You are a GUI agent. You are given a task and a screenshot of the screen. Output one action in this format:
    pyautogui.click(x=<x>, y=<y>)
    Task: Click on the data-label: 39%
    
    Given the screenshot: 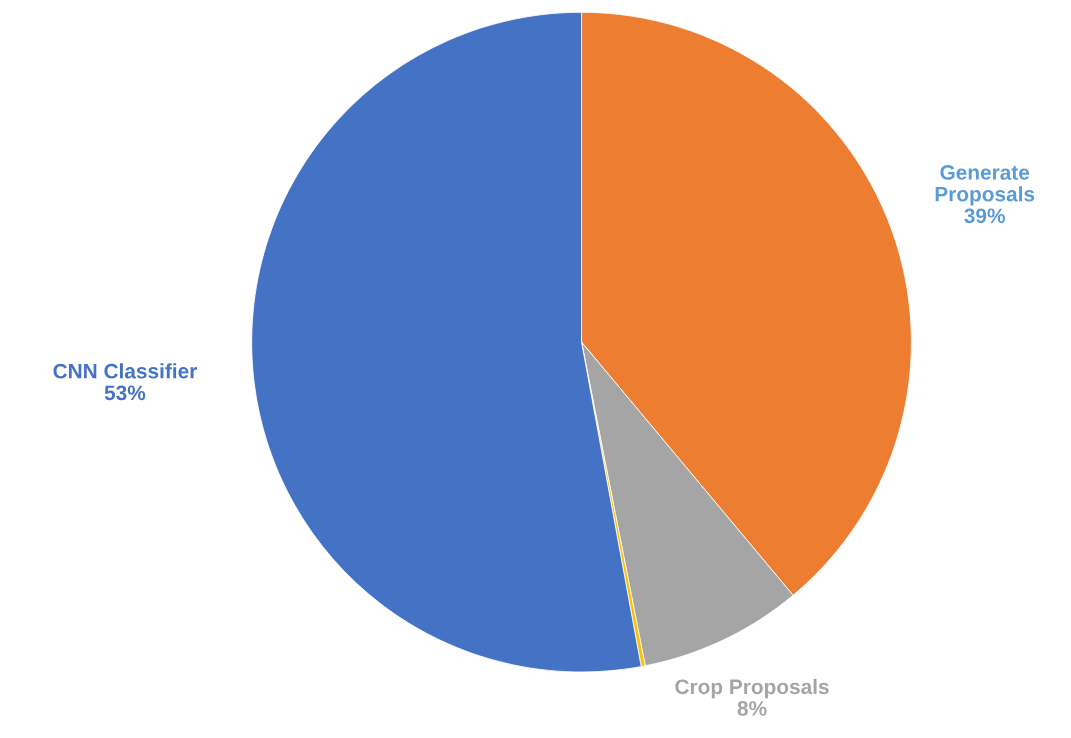 What is the action you would take?
    pyautogui.click(x=984, y=216)
    